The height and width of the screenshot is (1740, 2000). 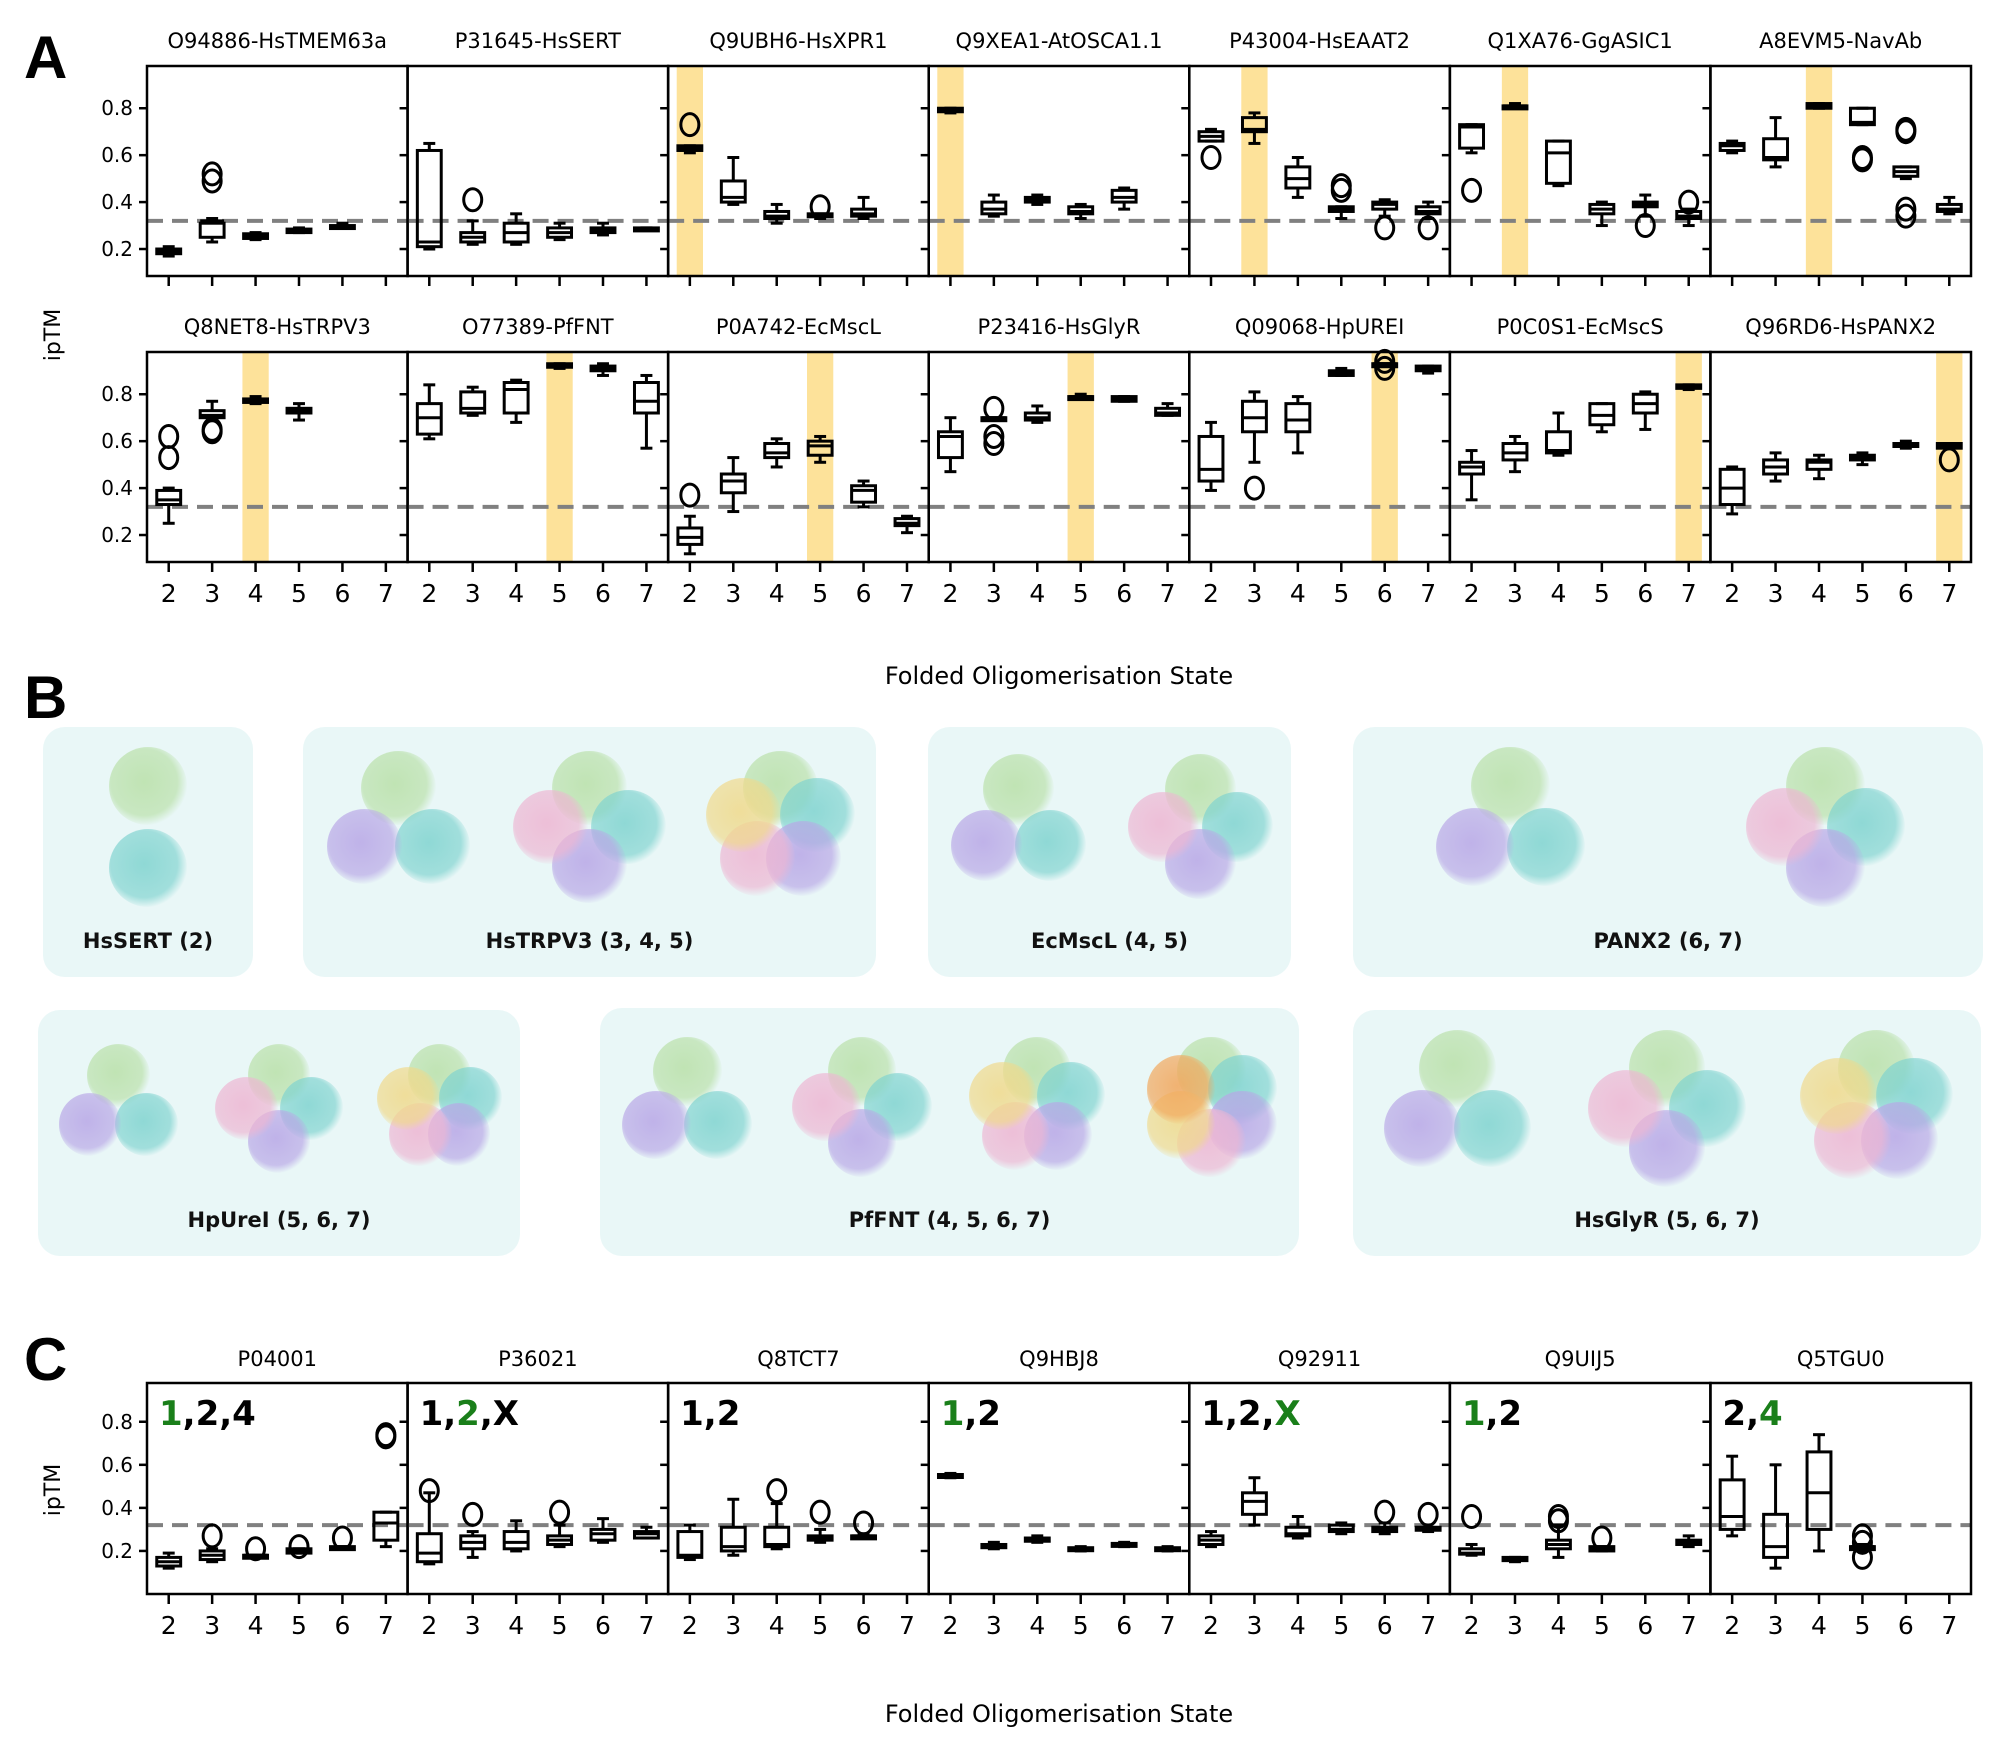 I want to click on subplot-p04001: 0.2 0.4 0.6 0.8 2 3 4 5 6 7 P04001 1,2,4, so click(x=255, y=1493).